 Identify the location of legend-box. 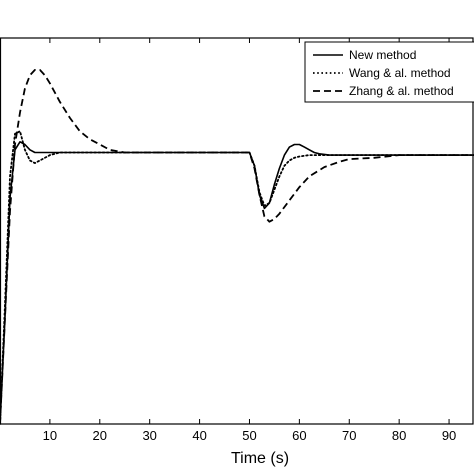
(389, 72).